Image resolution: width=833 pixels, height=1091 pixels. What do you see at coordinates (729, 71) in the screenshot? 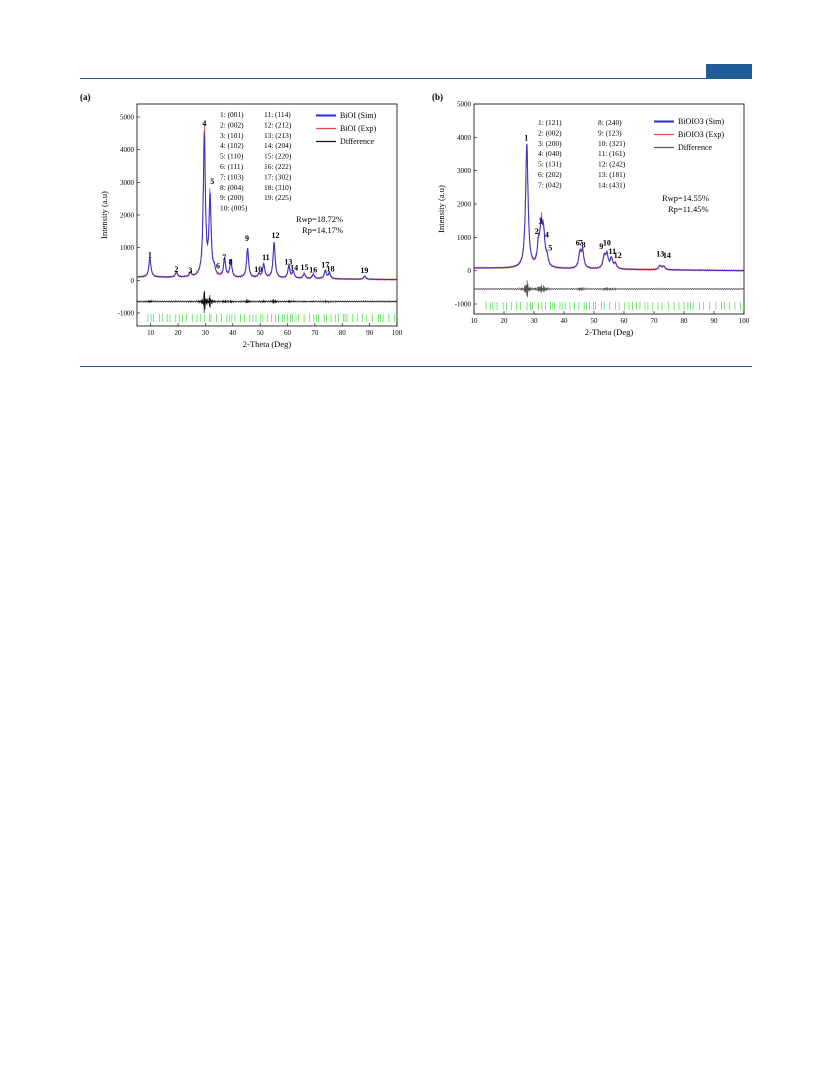
I see `journal-corner-tab` at bounding box center [729, 71].